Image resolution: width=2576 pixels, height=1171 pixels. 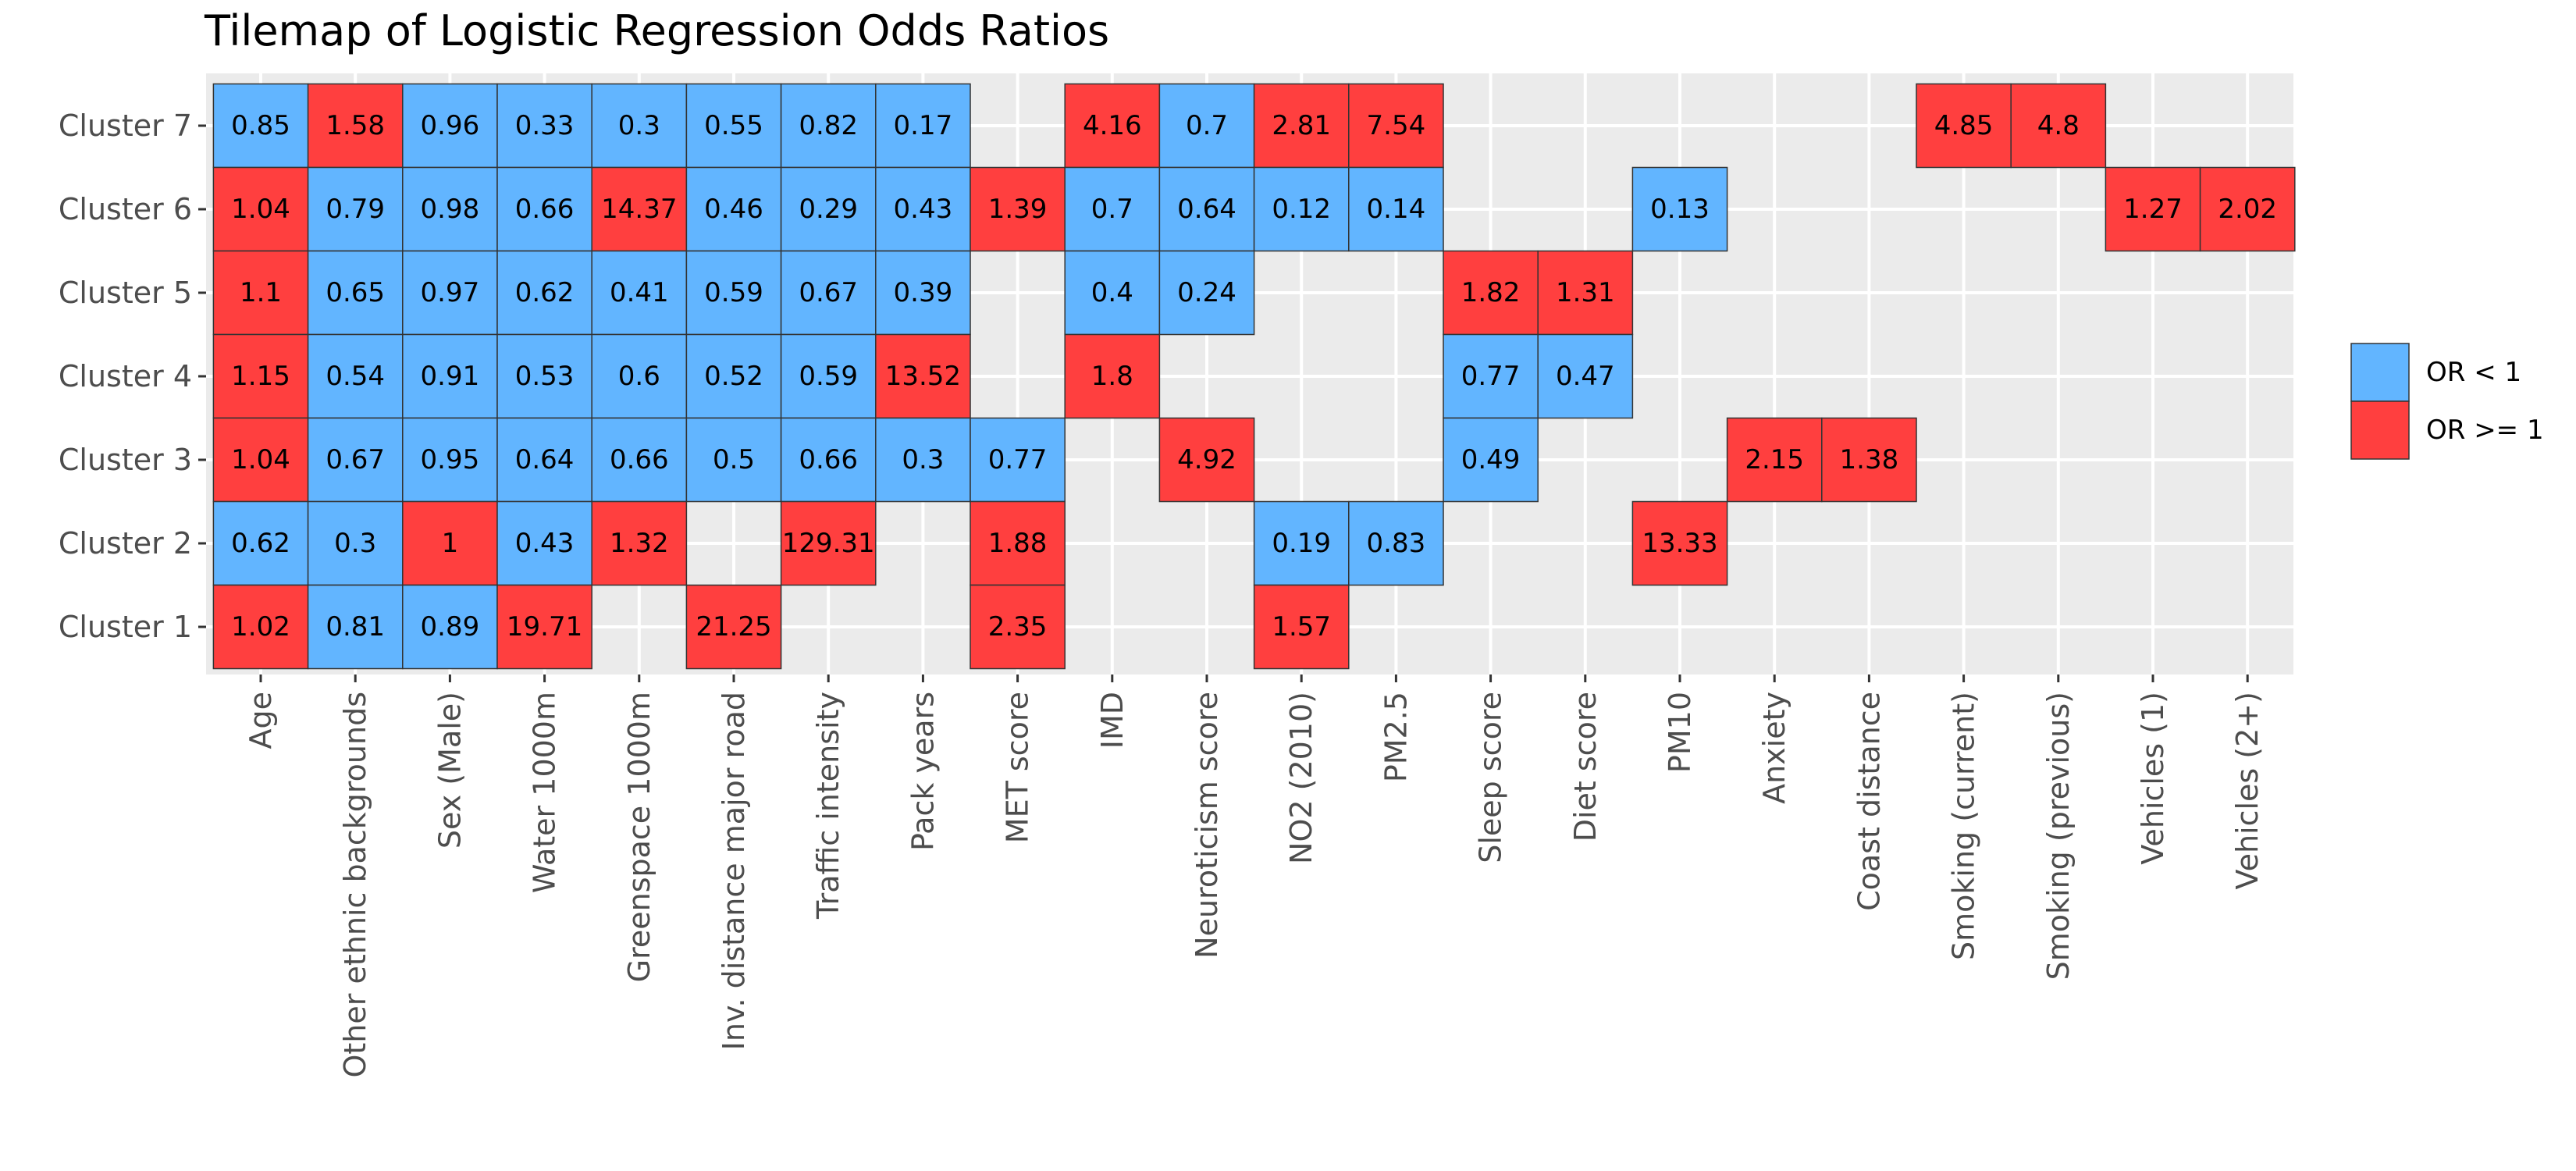 What do you see at coordinates (450, 125) in the screenshot?
I see `tile-value-label: 0.96` at bounding box center [450, 125].